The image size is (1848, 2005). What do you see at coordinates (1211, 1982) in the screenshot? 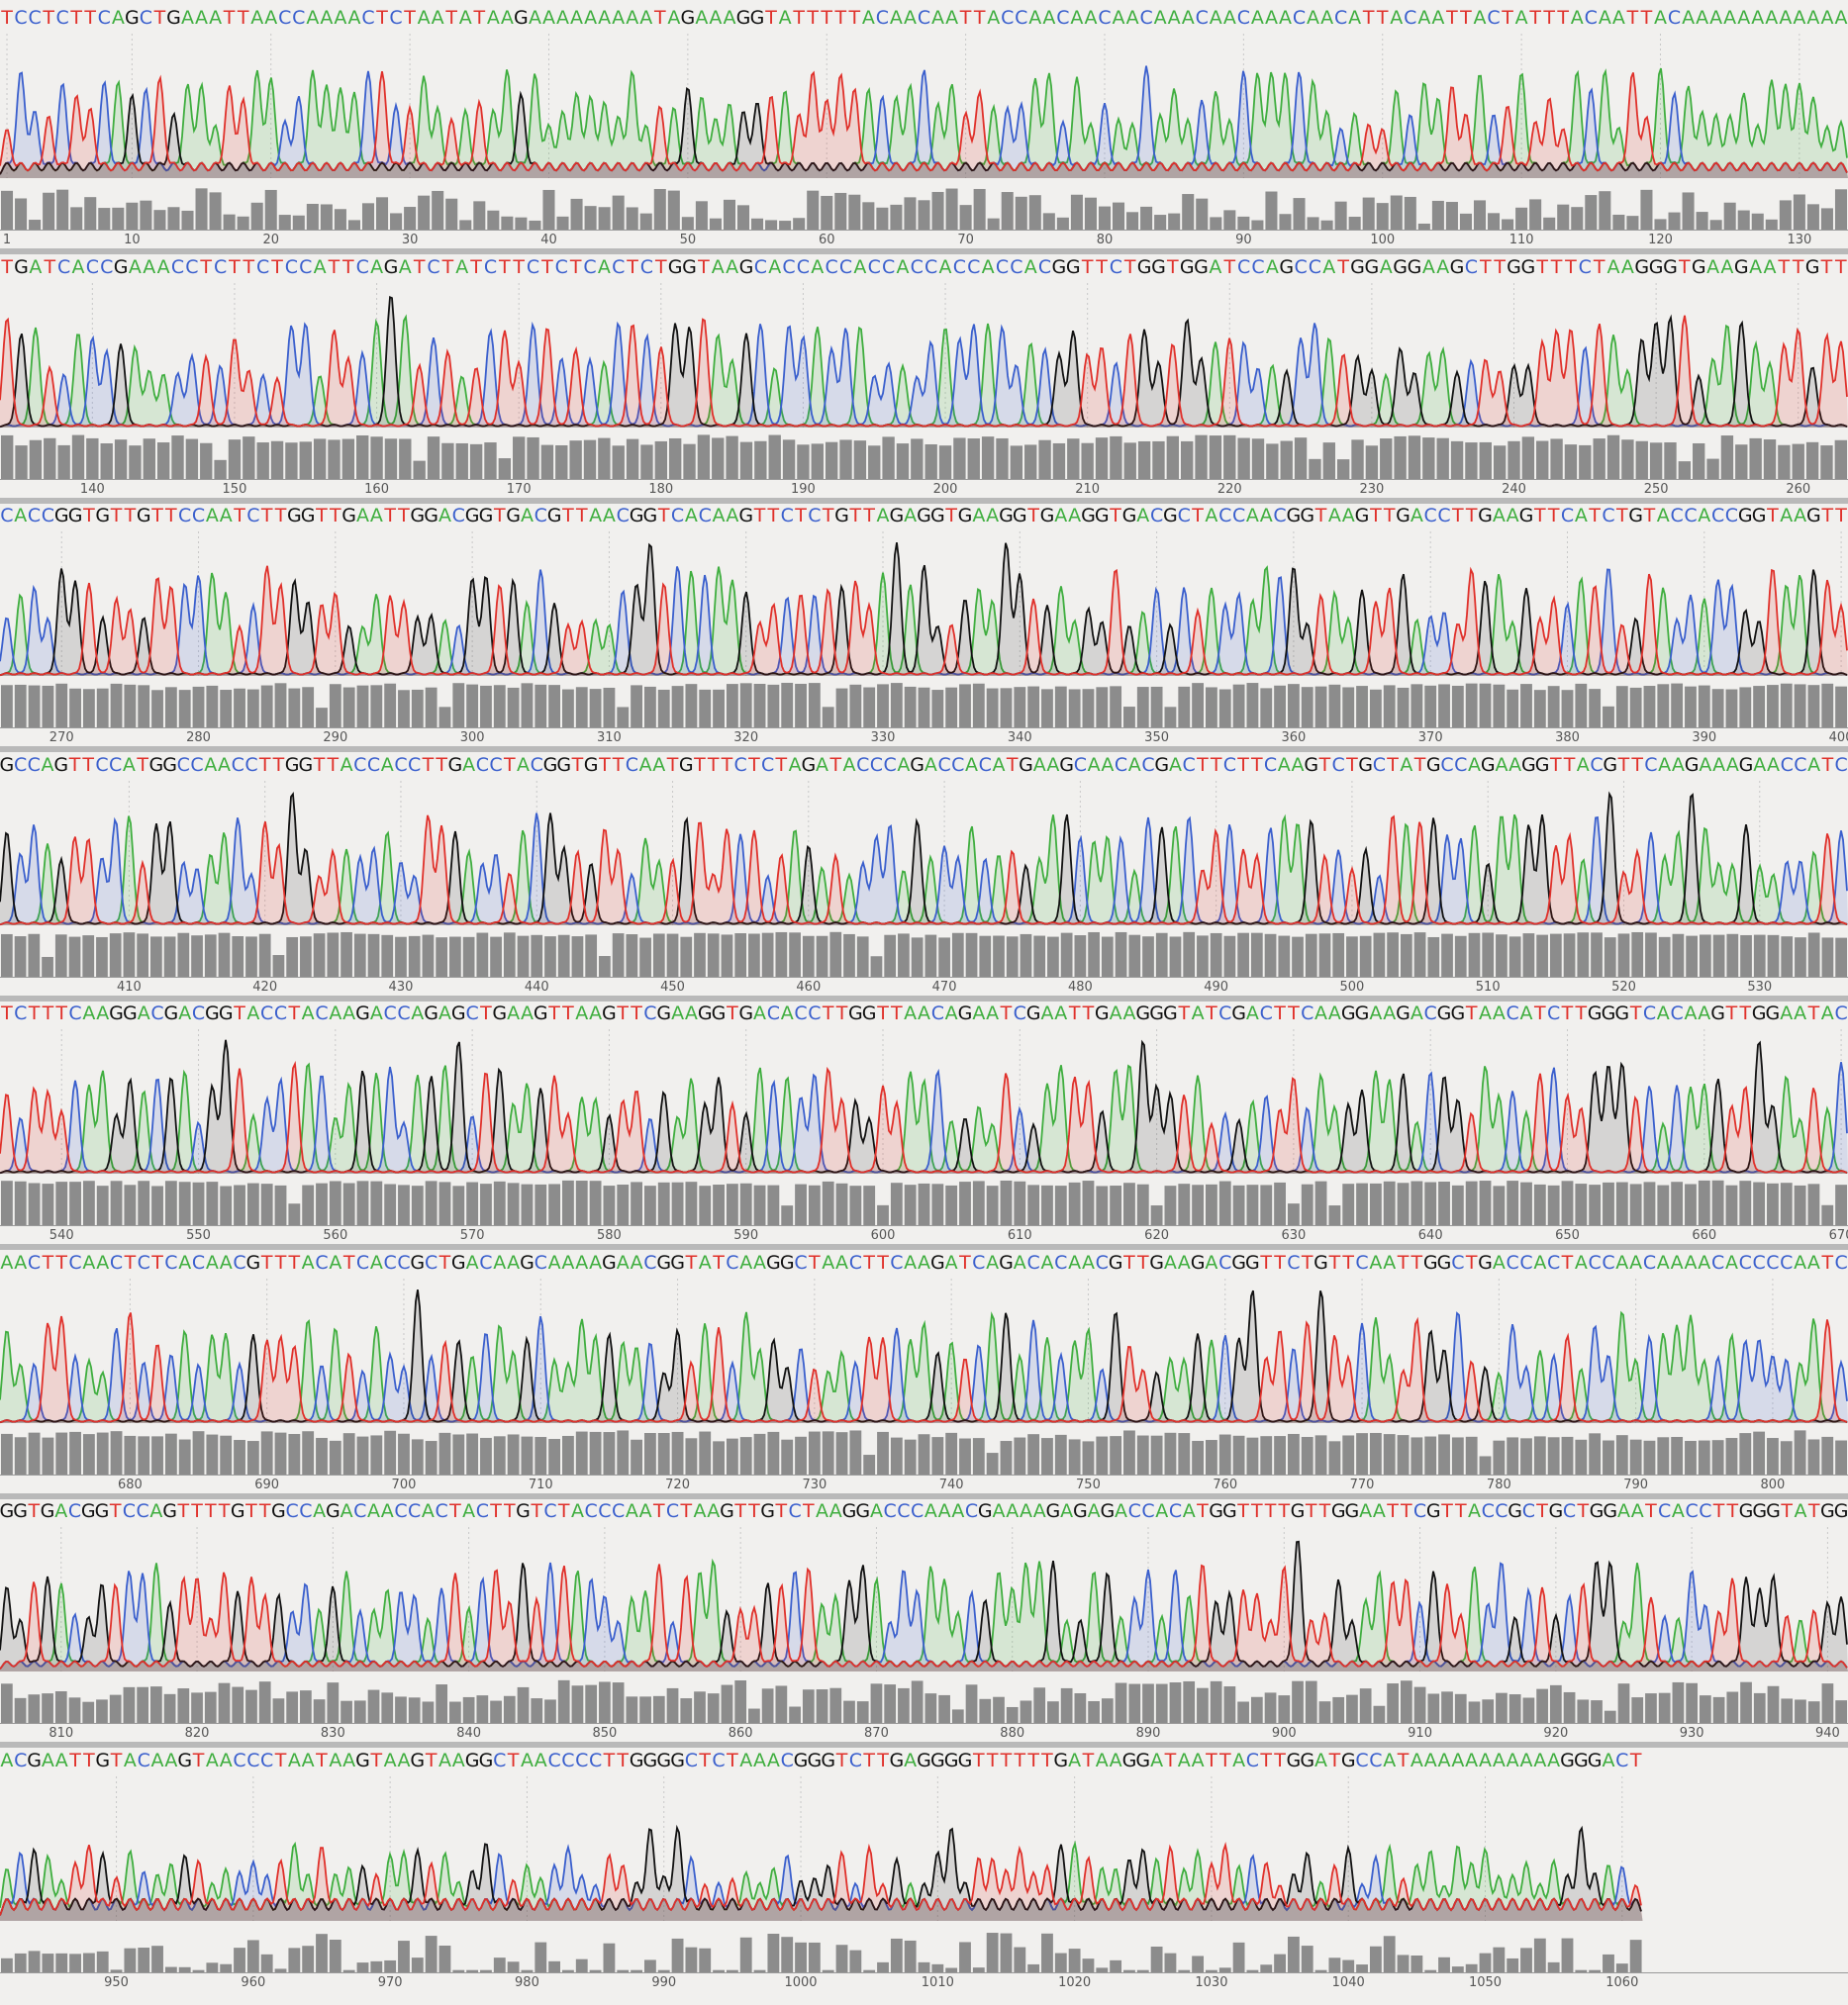
I see `position-tick-label: 1030` at bounding box center [1211, 1982].